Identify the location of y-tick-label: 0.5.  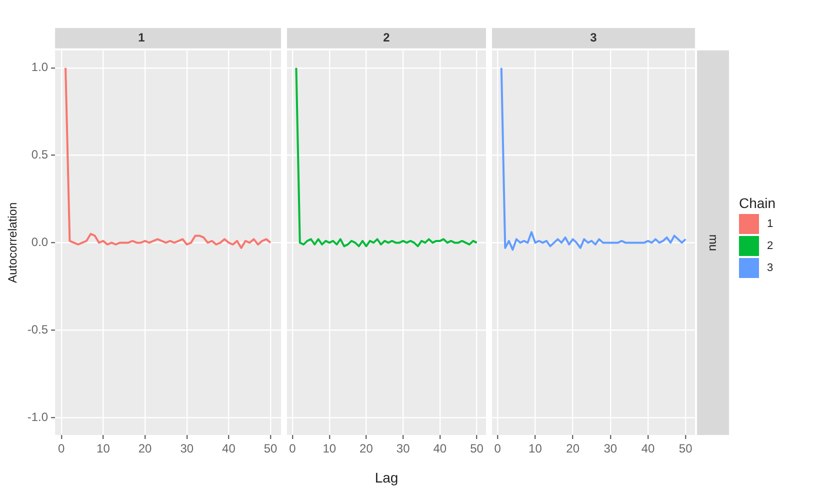
(39, 155).